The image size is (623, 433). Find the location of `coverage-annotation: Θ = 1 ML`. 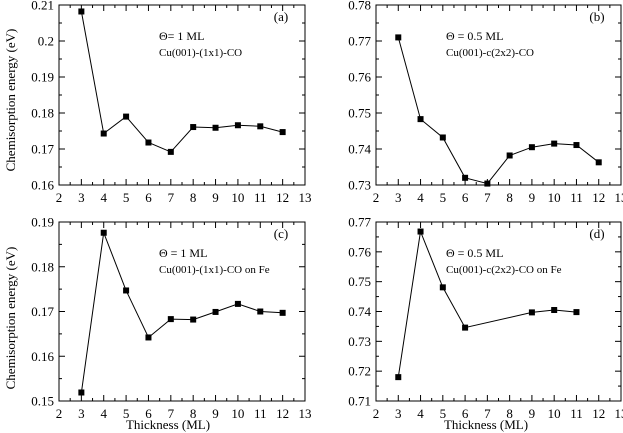

coverage-annotation: Θ = 1 ML is located at coordinates (183, 253).